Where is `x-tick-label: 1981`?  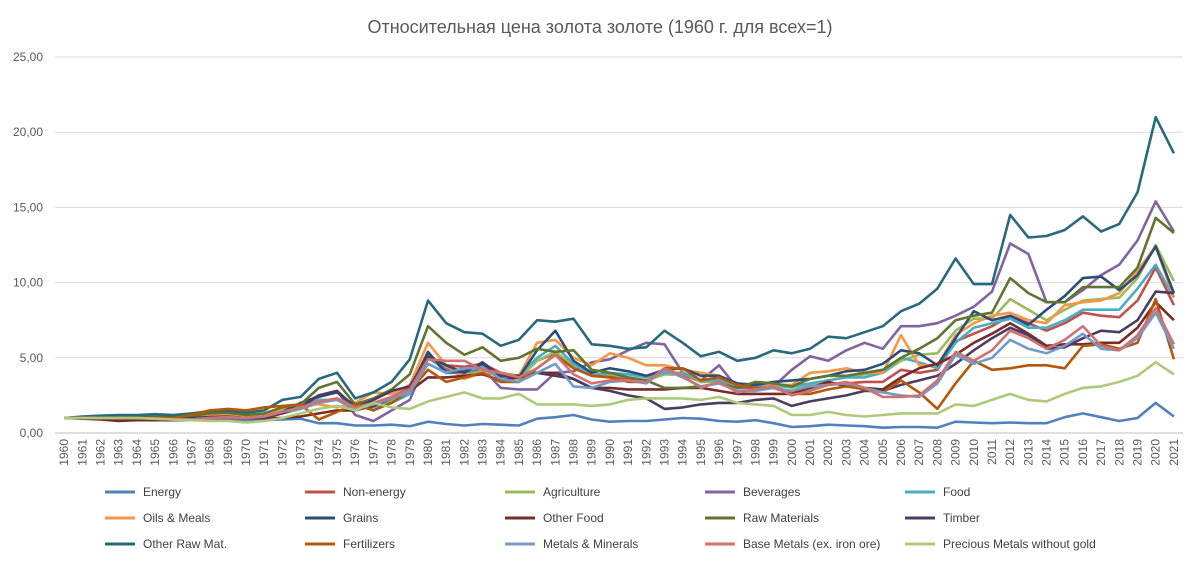
x-tick-label: 1981 is located at coordinates (446, 452).